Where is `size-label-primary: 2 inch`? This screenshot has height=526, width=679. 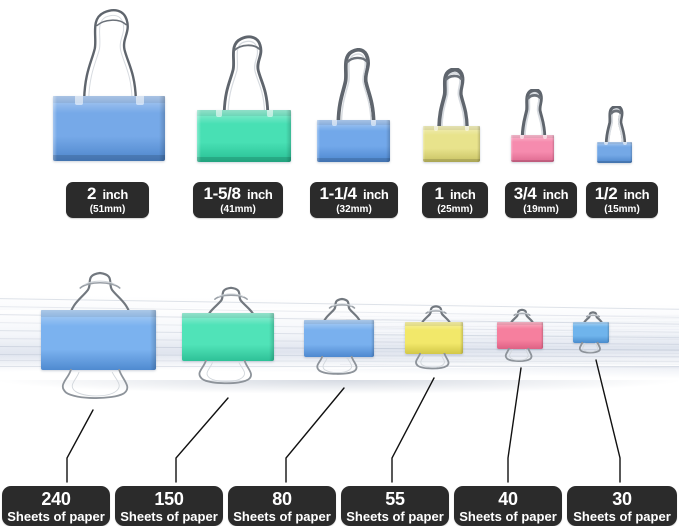
size-label-primary: 2 inch is located at coordinates (107, 193).